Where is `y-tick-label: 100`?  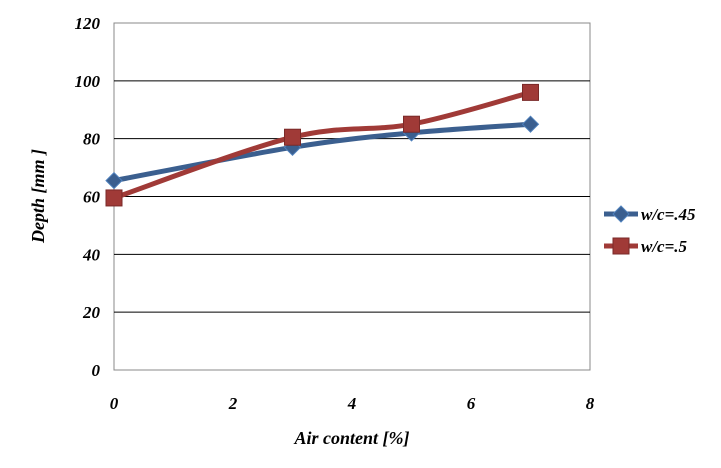
y-tick-label: 100 is located at coordinates (88, 81).